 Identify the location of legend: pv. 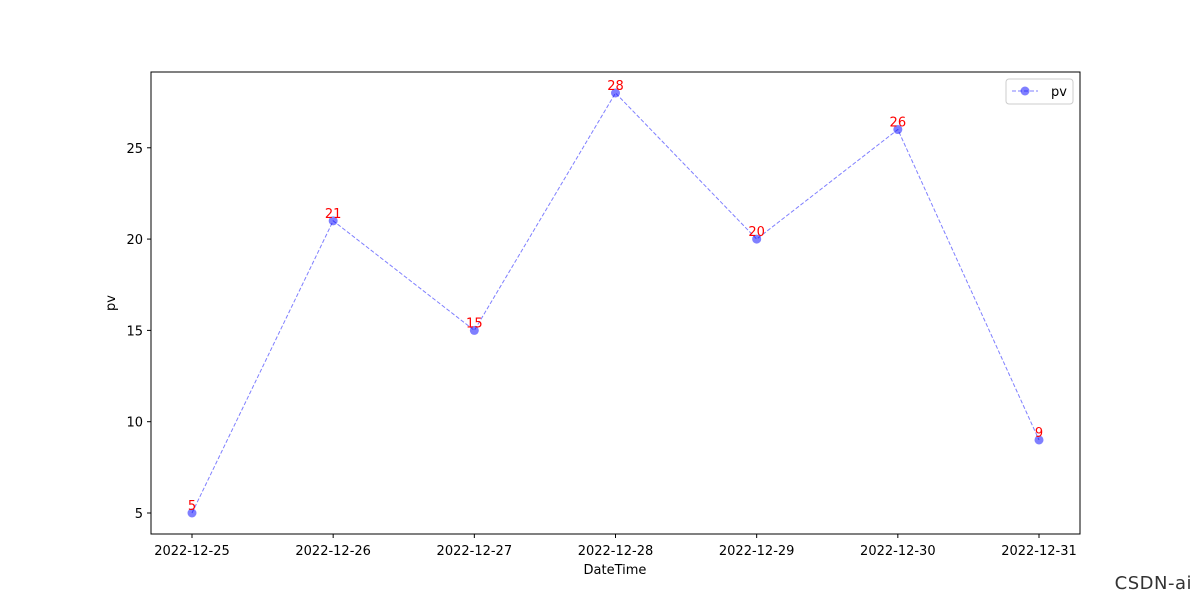
(1039, 91).